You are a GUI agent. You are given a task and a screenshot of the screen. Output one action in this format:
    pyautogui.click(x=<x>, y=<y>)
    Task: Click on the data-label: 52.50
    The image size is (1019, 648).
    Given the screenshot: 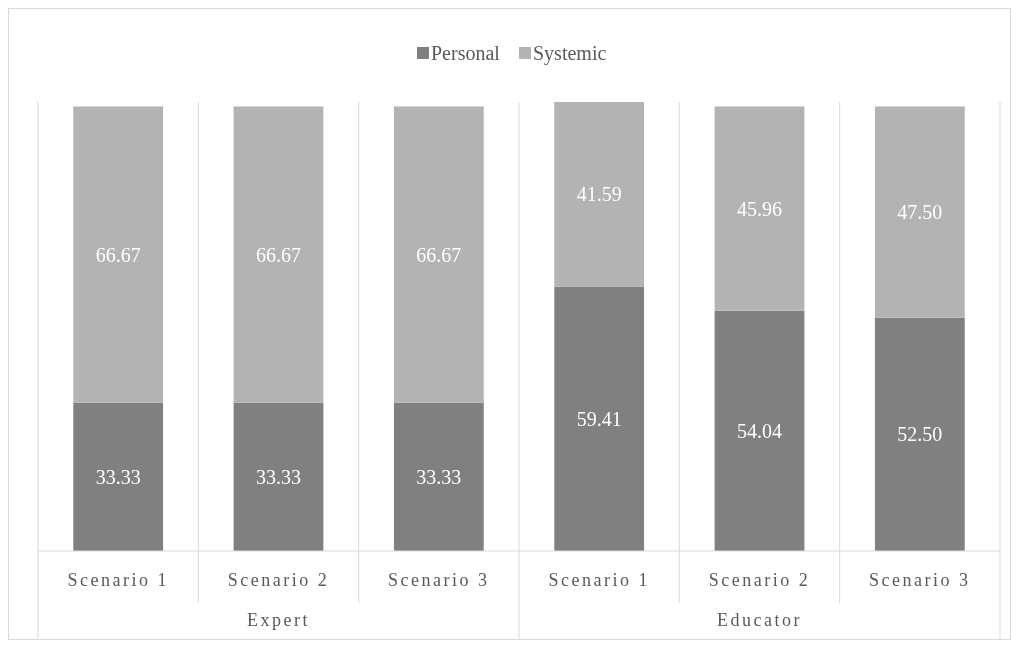 What is the action you would take?
    pyautogui.click(x=920, y=434)
    